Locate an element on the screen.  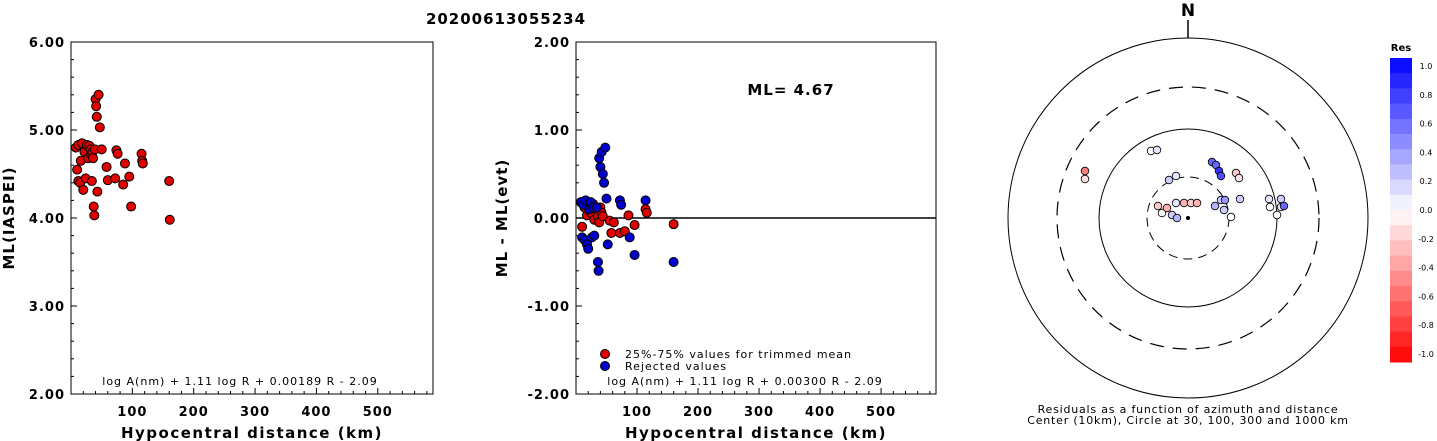
figure-title: 20200613055234 is located at coordinates (506, 19).